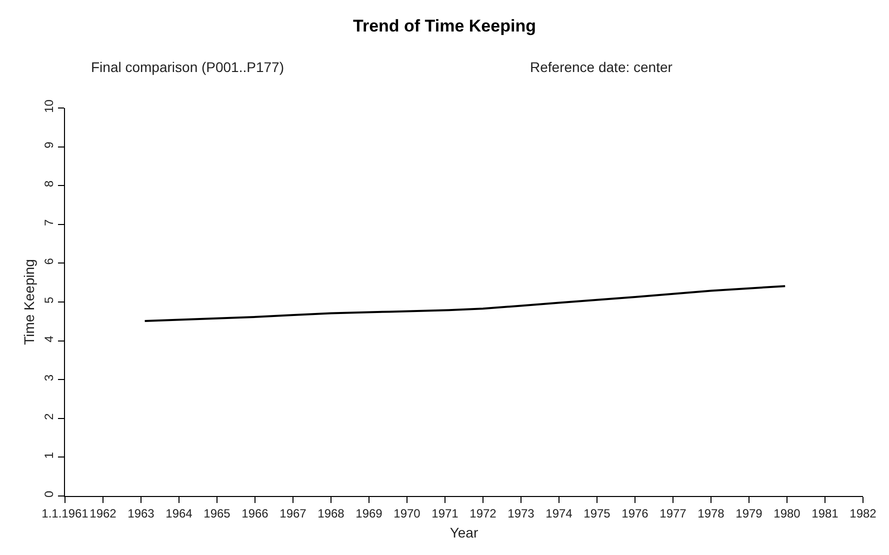 Image resolution: width=889 pixels, height=555 pixels. What do you see at coordinates (635, 513) in the screenshot?
I see `x-tick-label: 1976` at bounding box center [635, 513].